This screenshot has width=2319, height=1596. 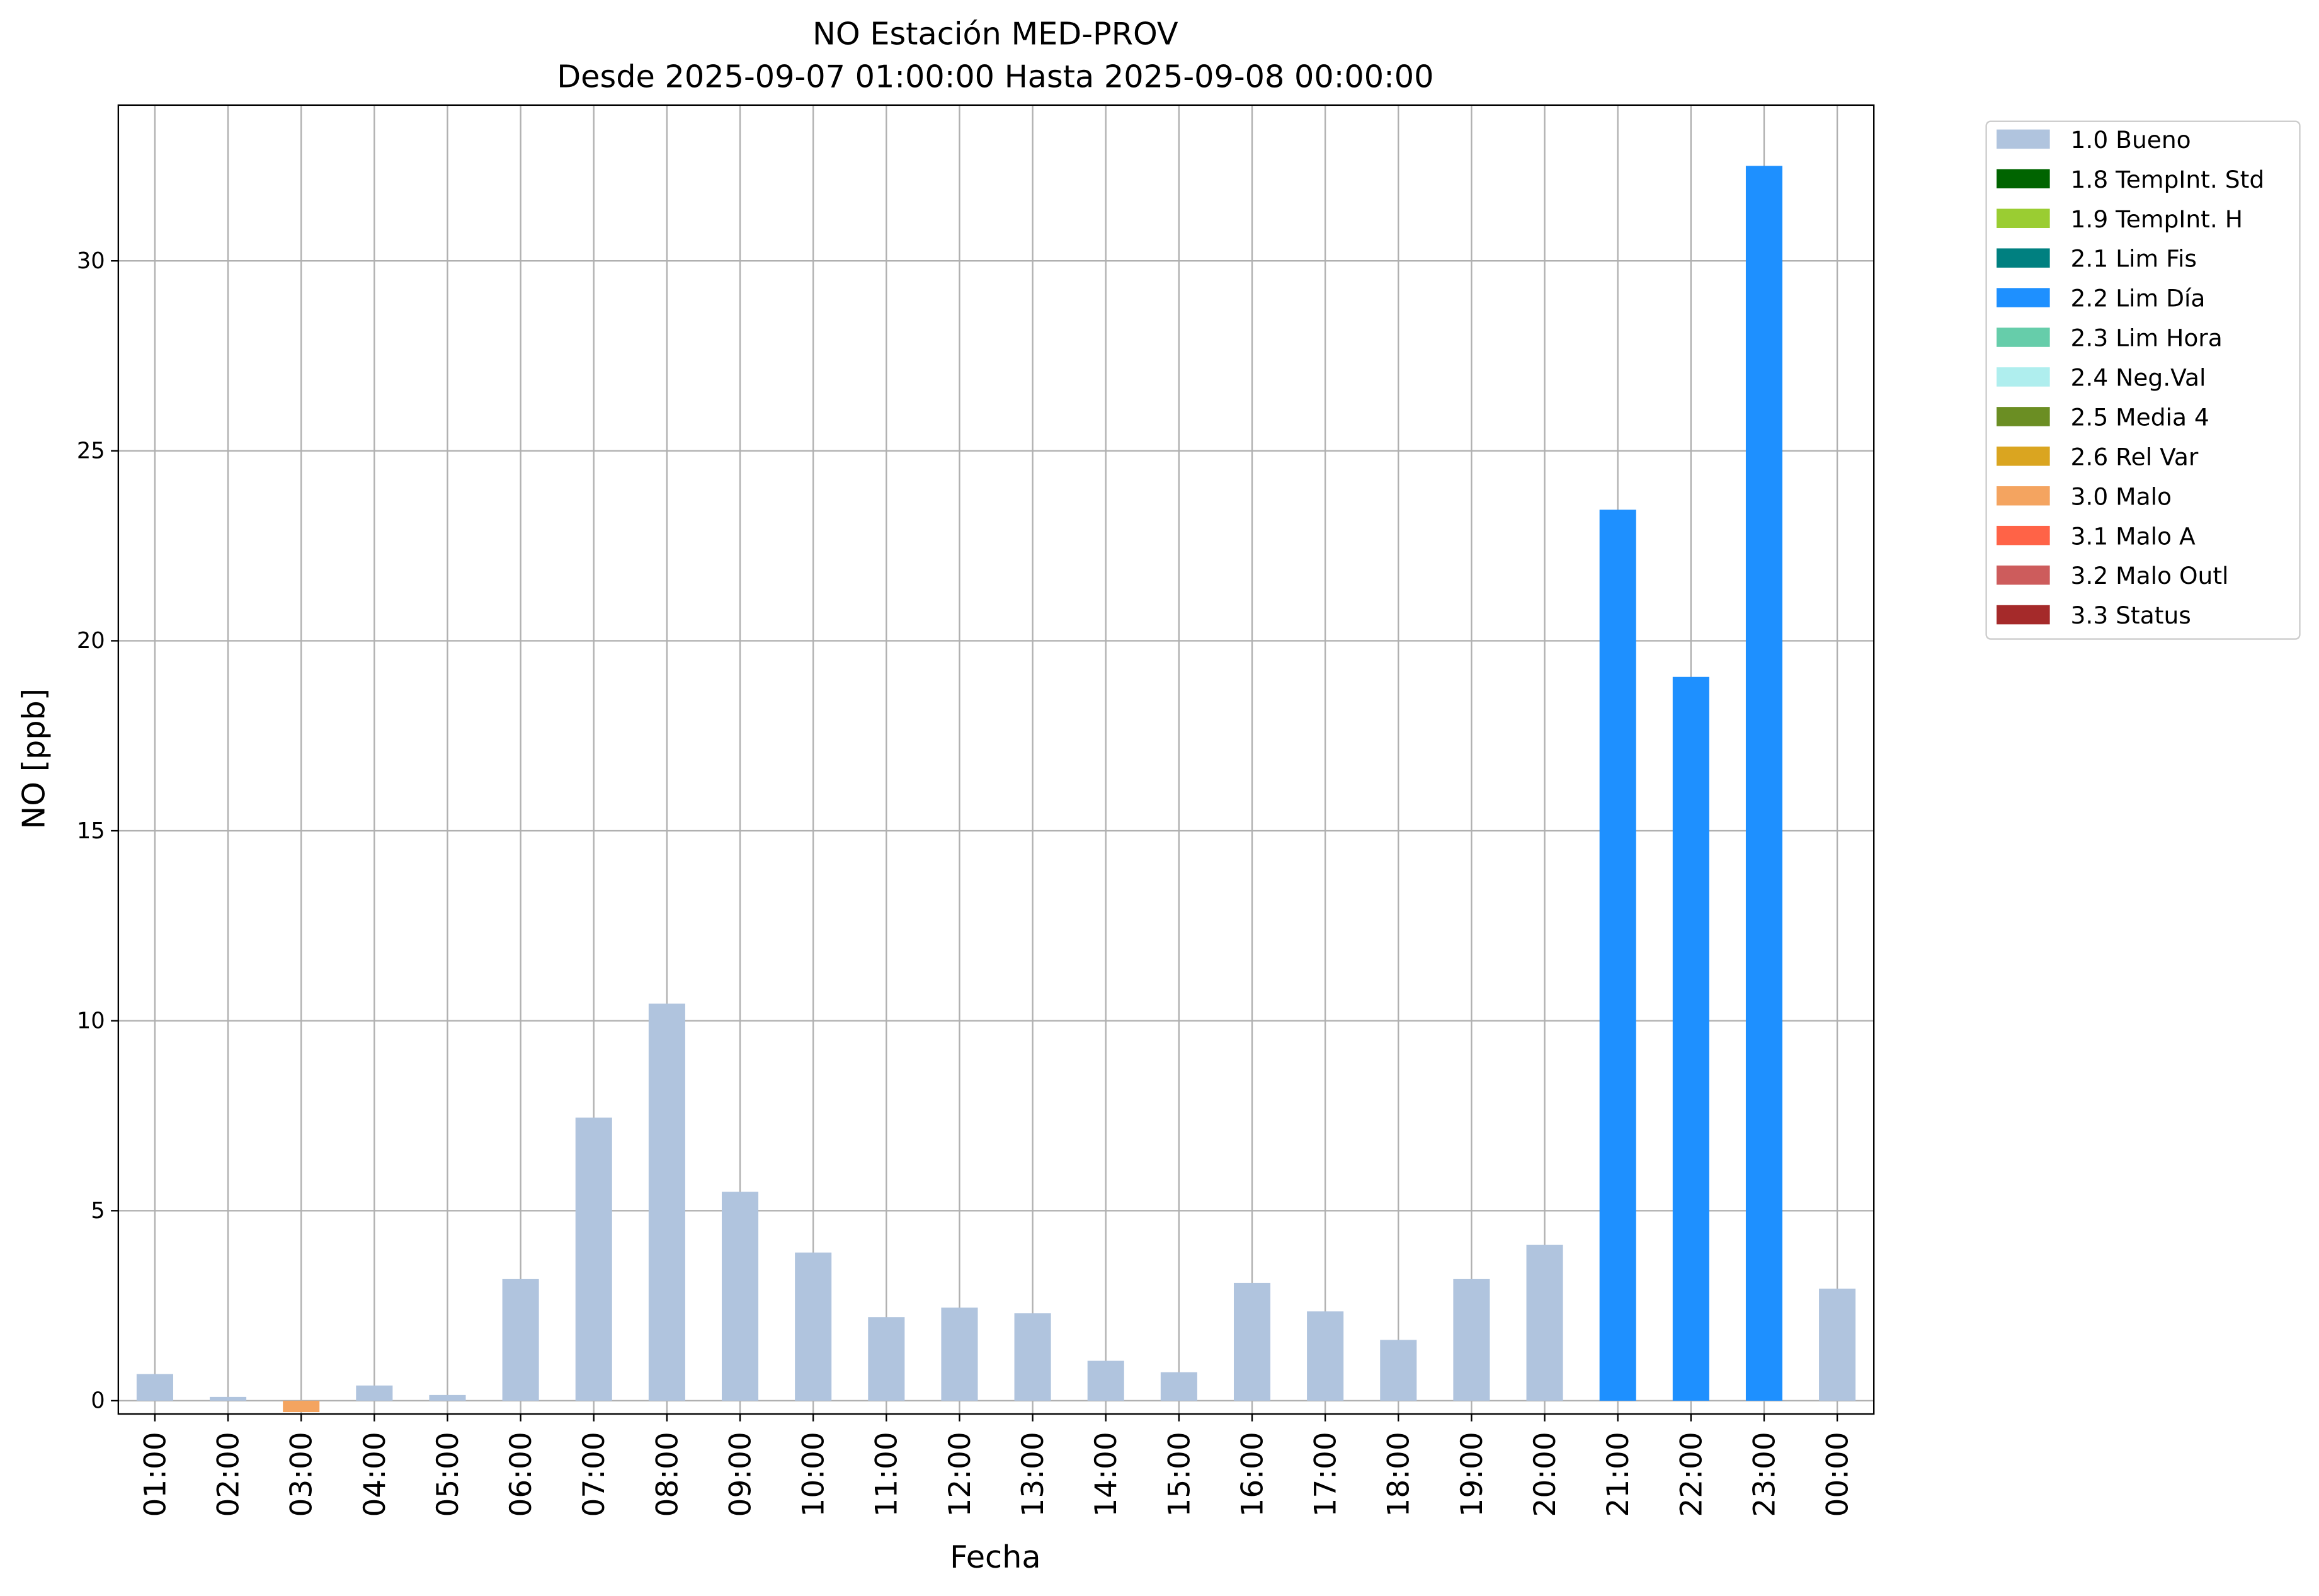 What do you see at coordinates (960, 1474) in the screenshot?
I see `x-tick-label: 12:00` at bounding box center [960, 1474].